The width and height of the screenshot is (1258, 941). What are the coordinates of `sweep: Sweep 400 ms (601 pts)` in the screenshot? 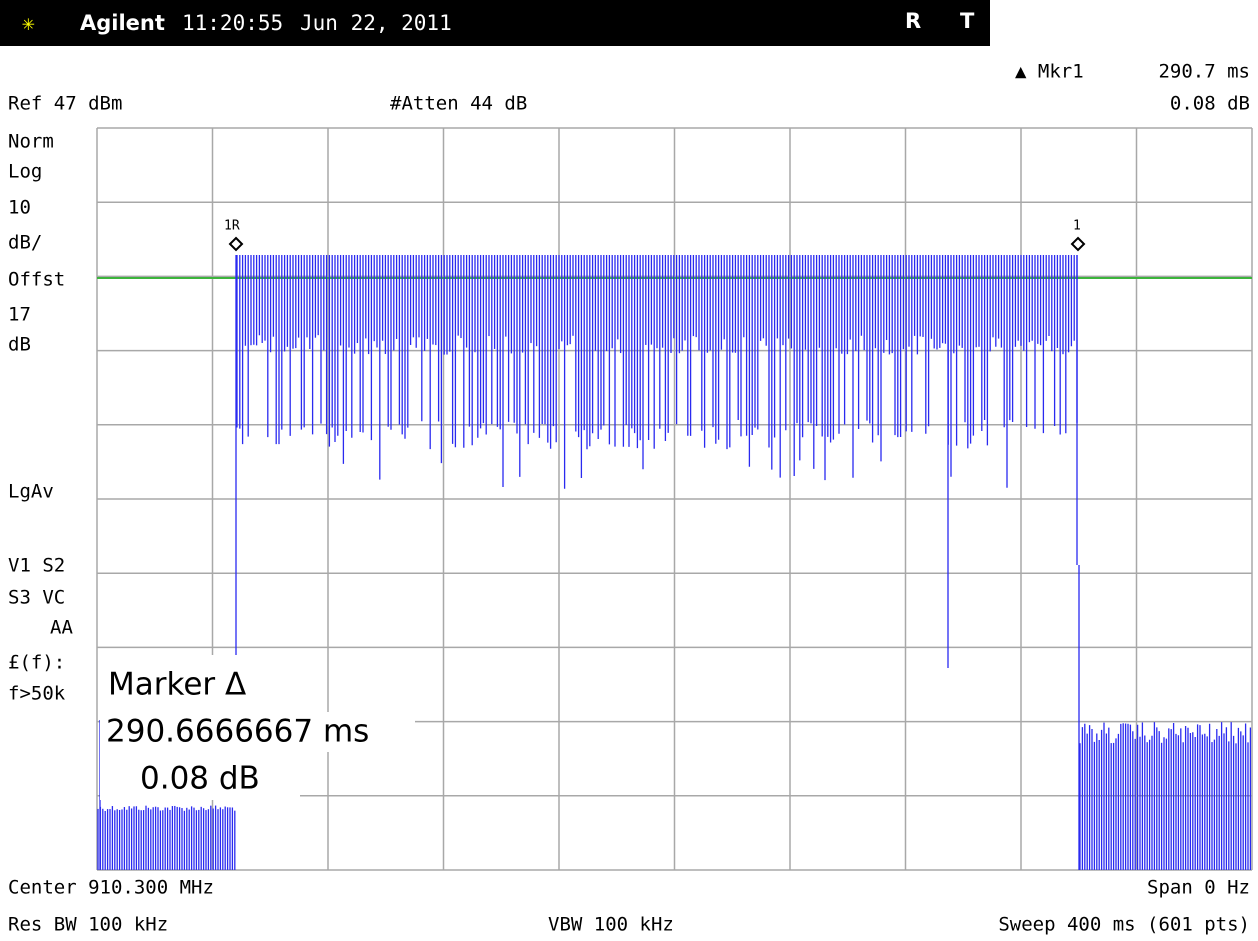 It's located at (1124, 925).